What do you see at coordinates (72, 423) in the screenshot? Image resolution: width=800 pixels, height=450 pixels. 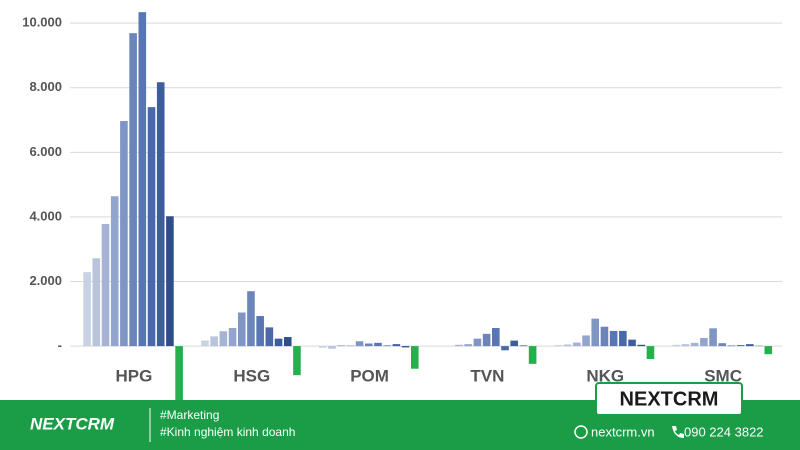 I see `footer-logo: NEXTCRM` at bounding box center [72, 423].